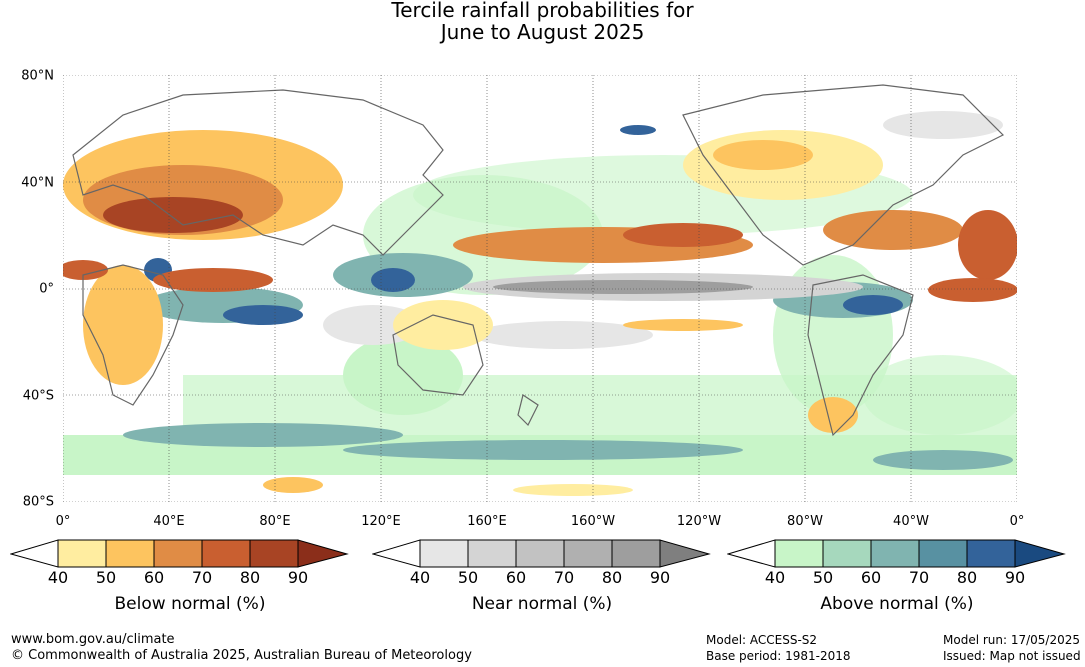  Describe the element at coordinates (37, 183) in the screenshot. I see `lat-label-40n: 40°N` at that location.